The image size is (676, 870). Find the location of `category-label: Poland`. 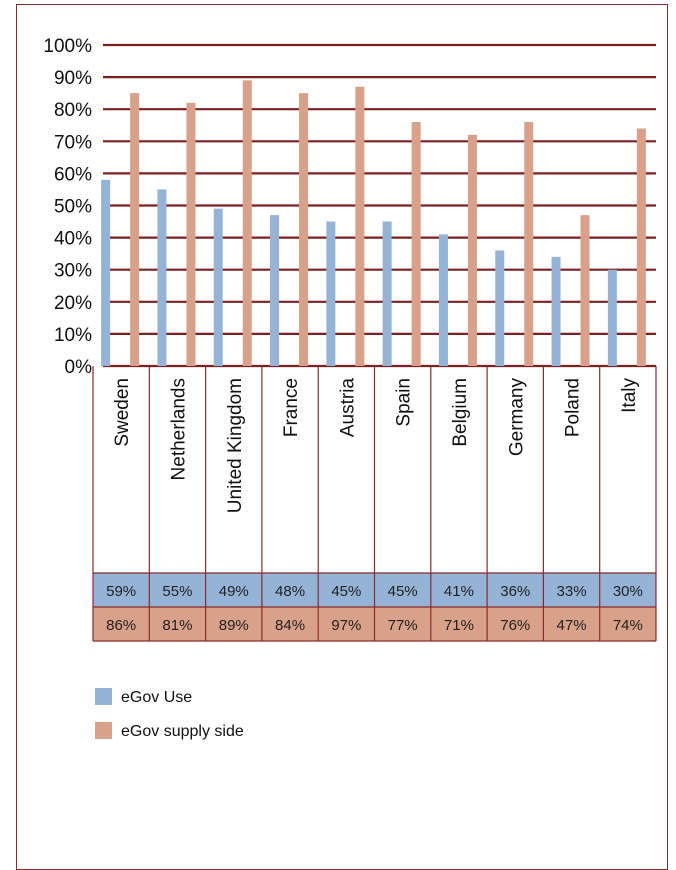

category-label: Poland is located at coordinates (573, 407).